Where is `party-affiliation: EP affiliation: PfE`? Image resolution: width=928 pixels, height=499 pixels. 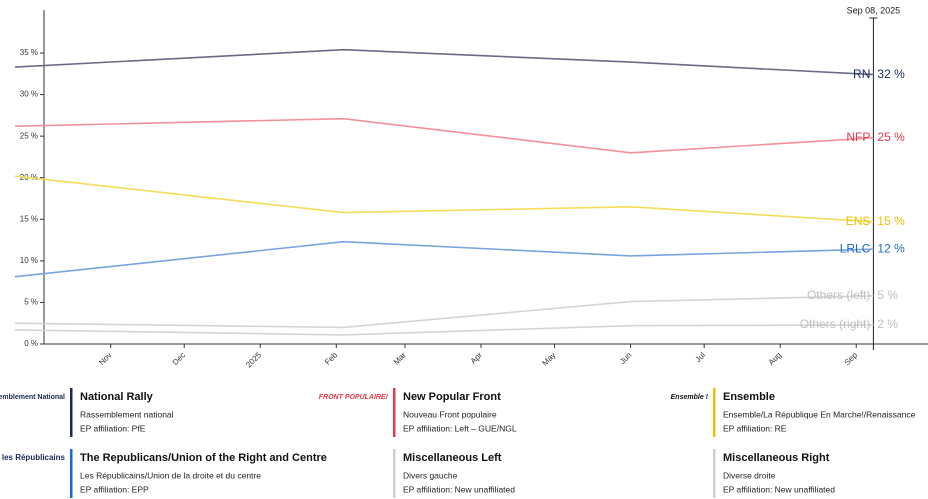 party-affiliation: EP affiliation: PfE is located at coordinates (113, 428).